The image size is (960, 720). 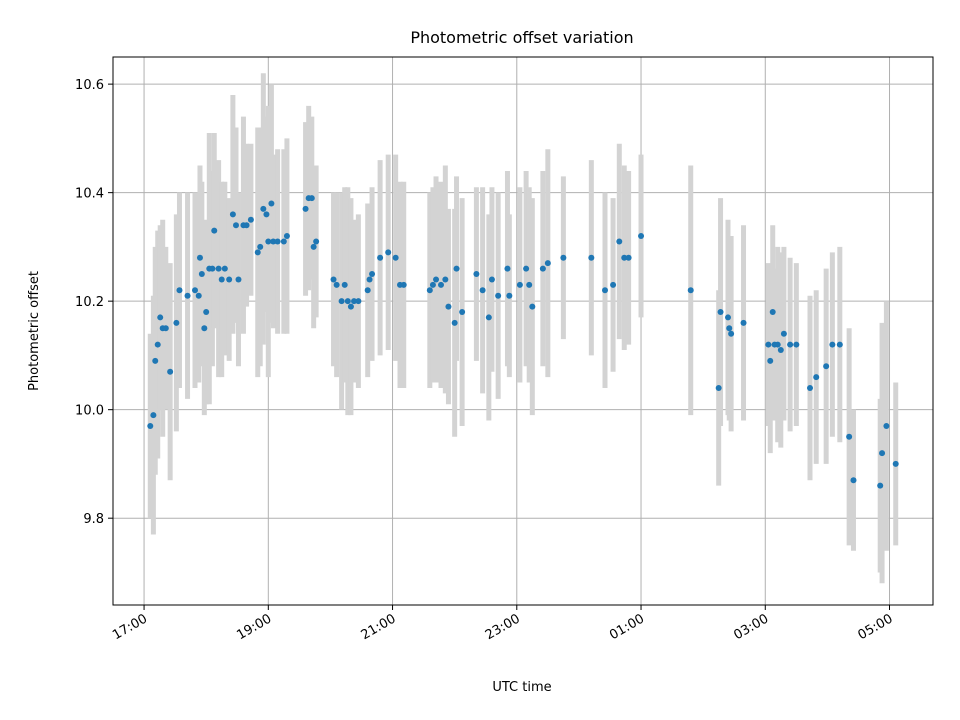 What do you see at coordinates (89, 194) in the screenshot?
I see `y-tick-label: 10.4` at bounding box center [89, 194].